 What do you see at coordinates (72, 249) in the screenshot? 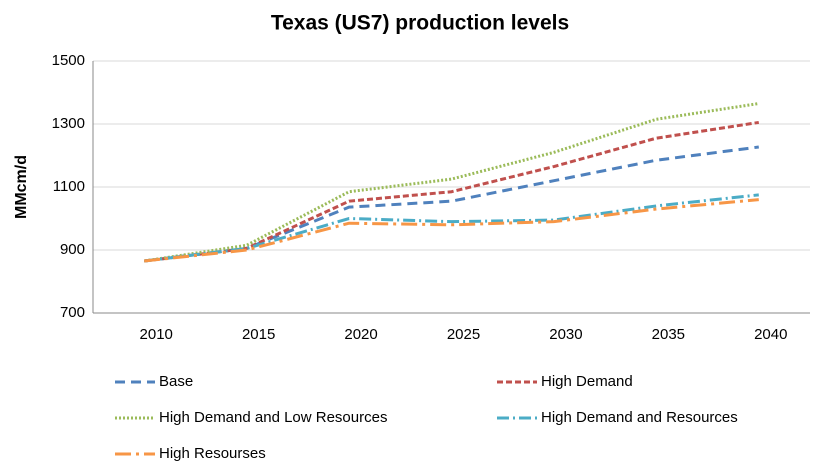
I see `y-tick-label: 900` at bounding box center [72, 249].